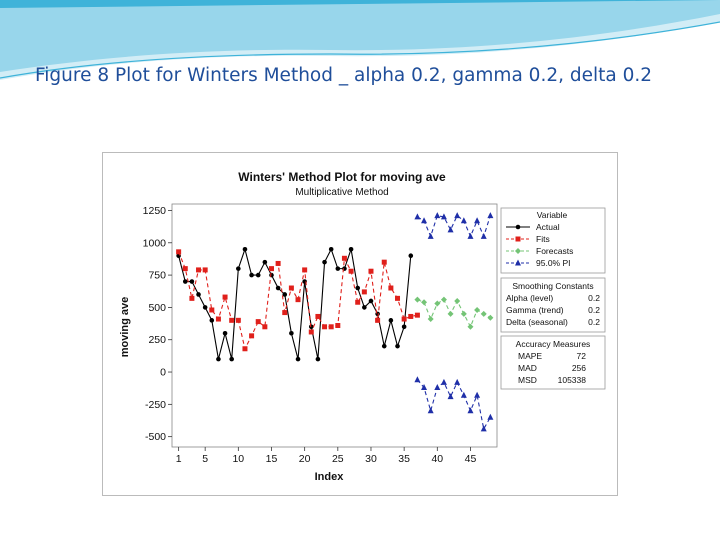 The image size is (720, 540). I want to click on y-tick-label: 750, so click(157, 276).